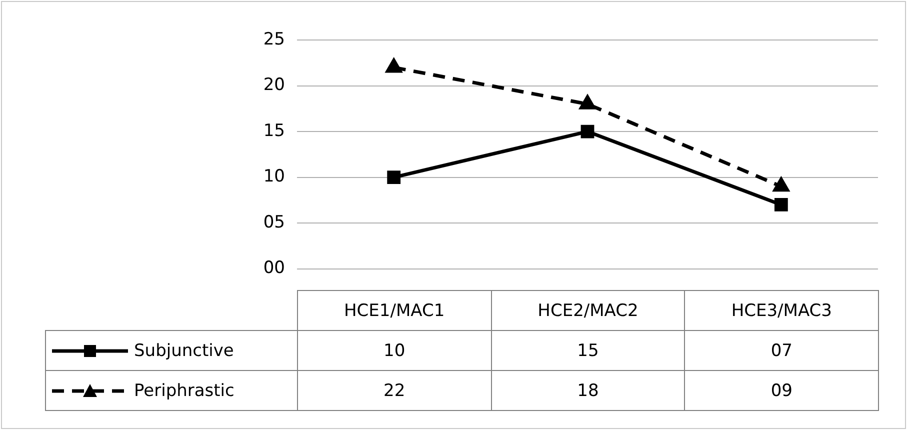 This screenshot has height=430, width=907. What do you see at coordinates (394, 310) in the screenshot?
I see `x-tick-label: HCE1/MAC1` at bounding box center [394, 310].